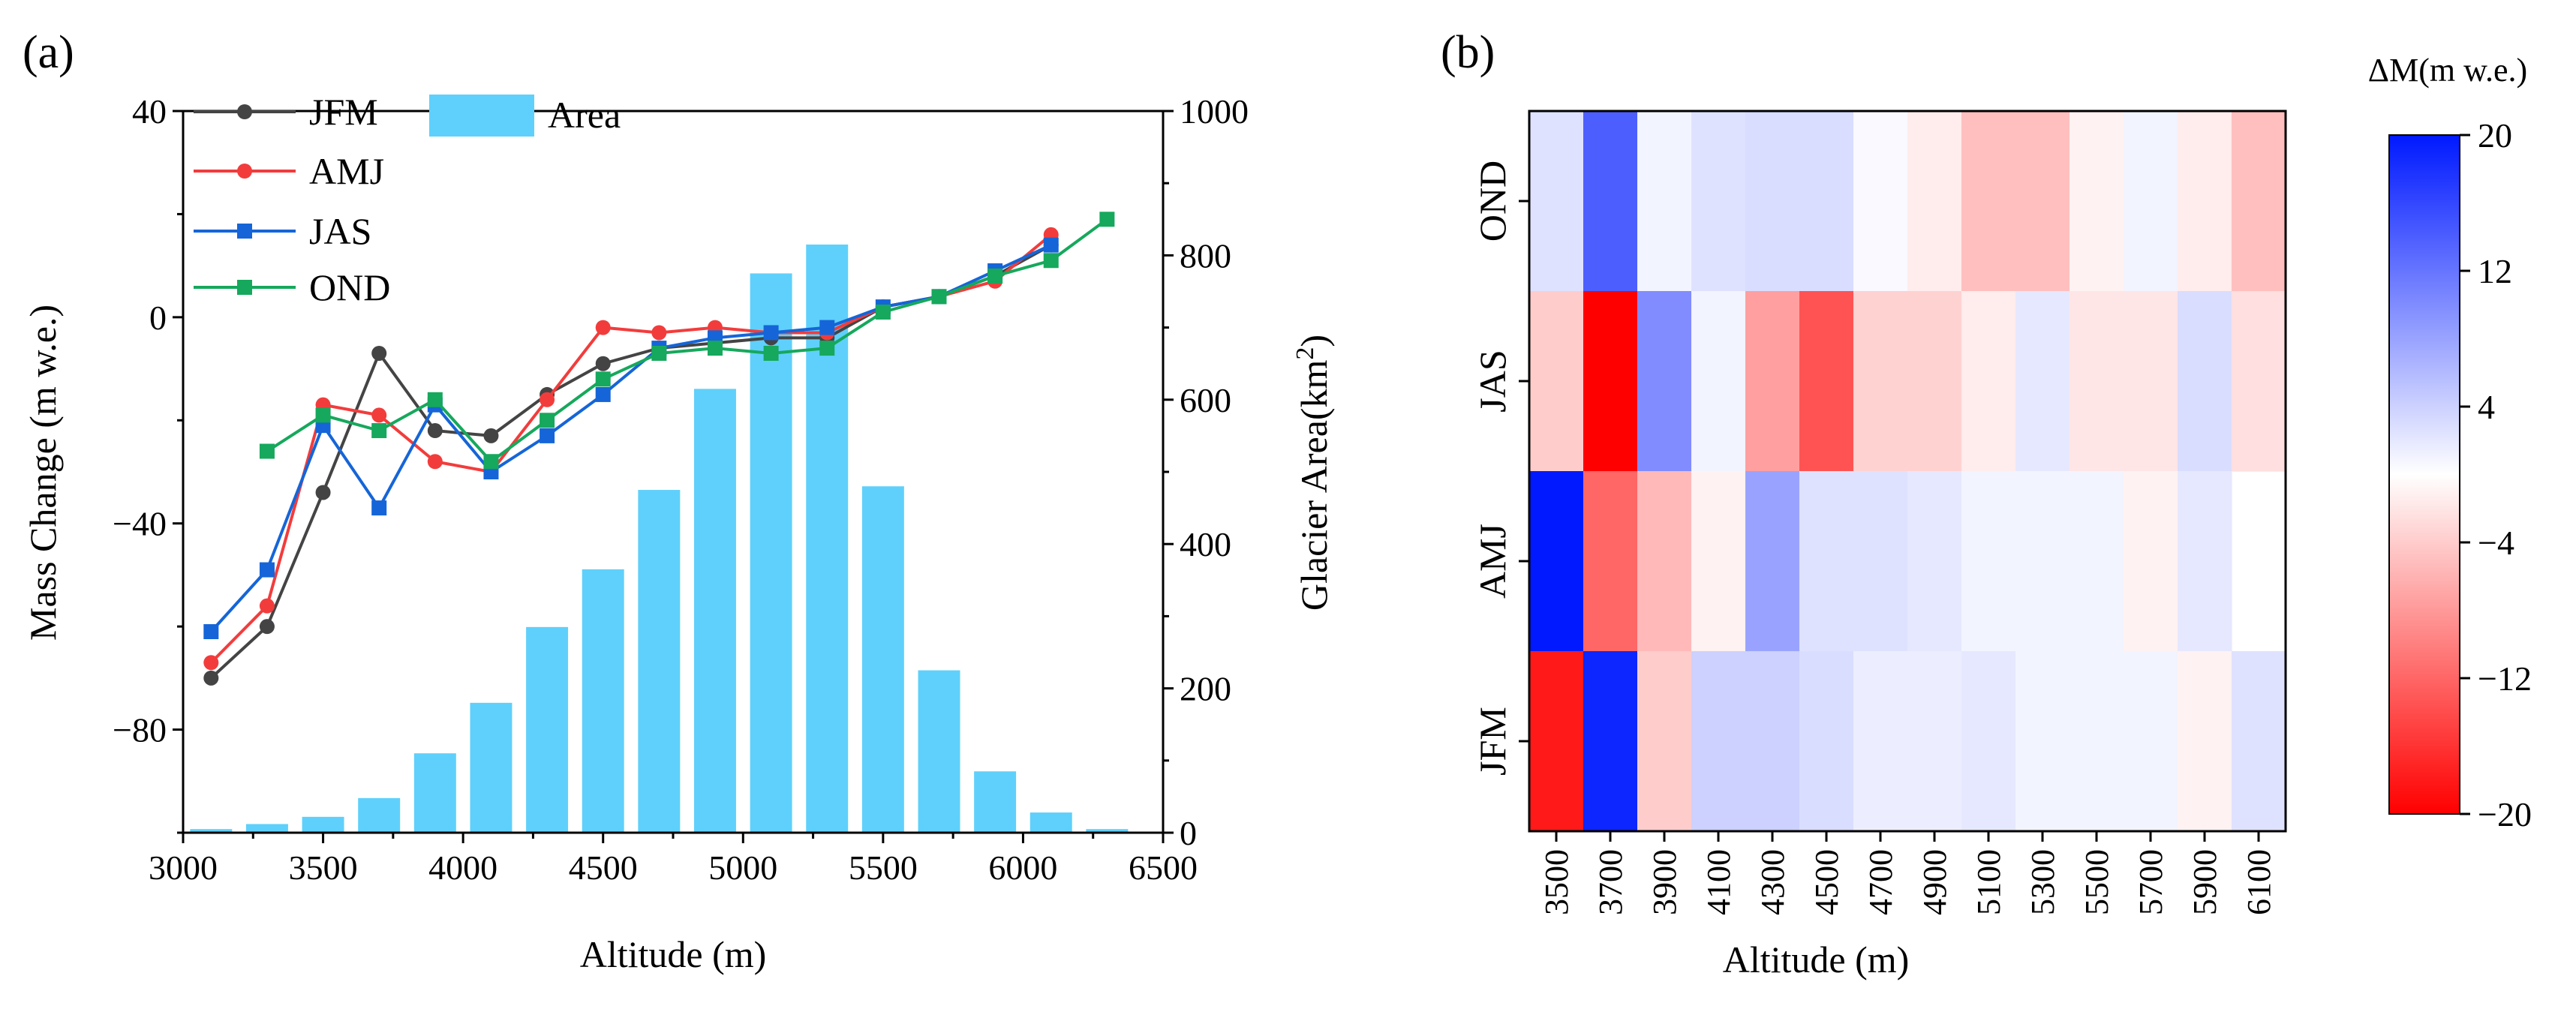 This screenshot has height=1012, width=2576. Describe the element at coordinates (2424, 474) in the screenshot. I see `colorbar` at that location.